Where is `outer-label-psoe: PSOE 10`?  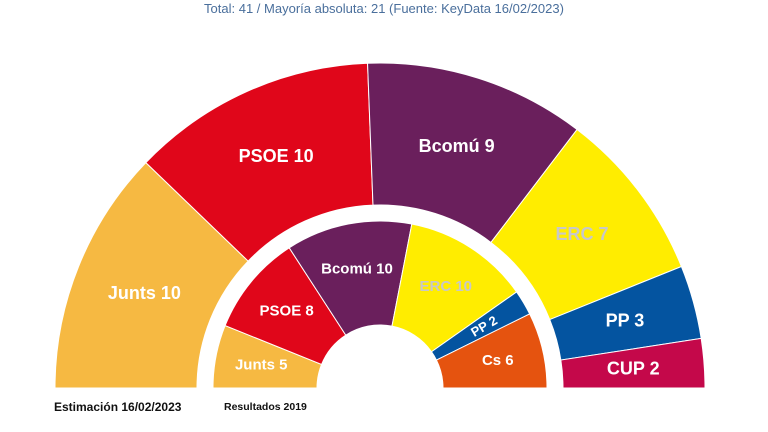 outer-label-psoe: PSOE 10 is located at coordinates (276, 156).